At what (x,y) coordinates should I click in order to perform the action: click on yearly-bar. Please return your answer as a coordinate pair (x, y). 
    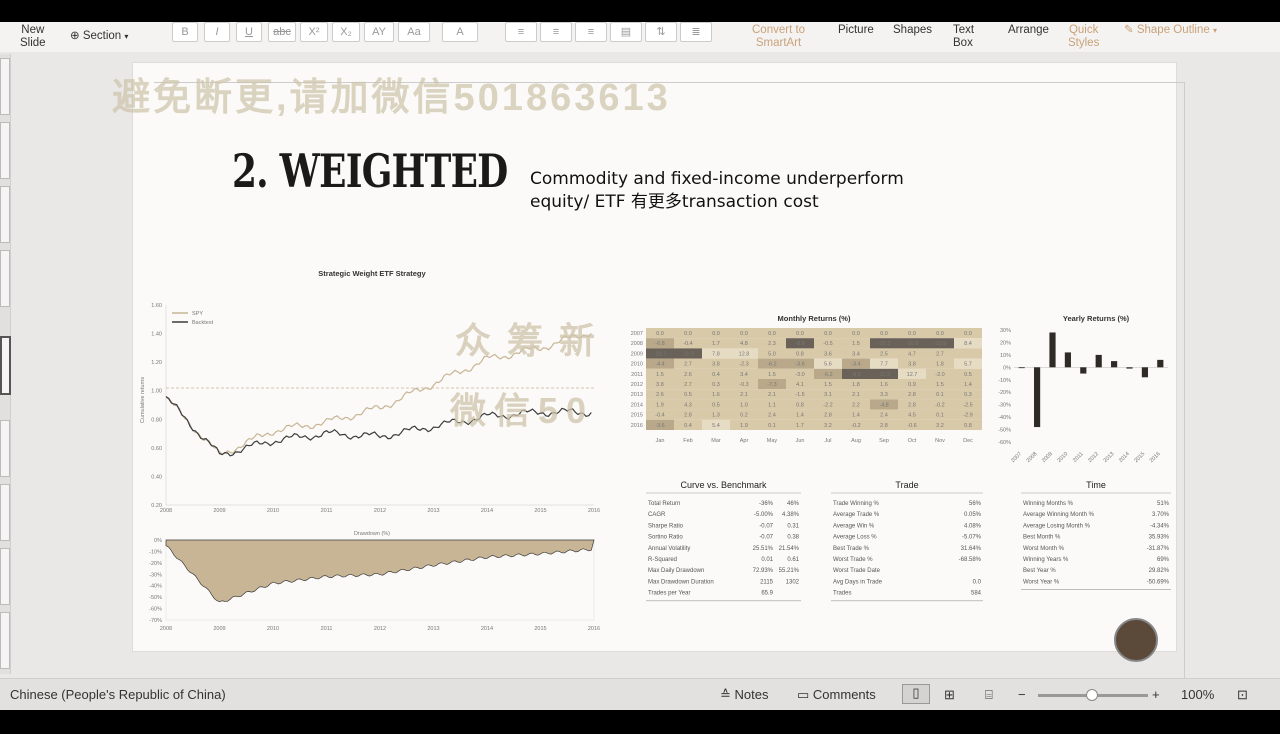
    Looking at the image, I should click on (1144, 372).